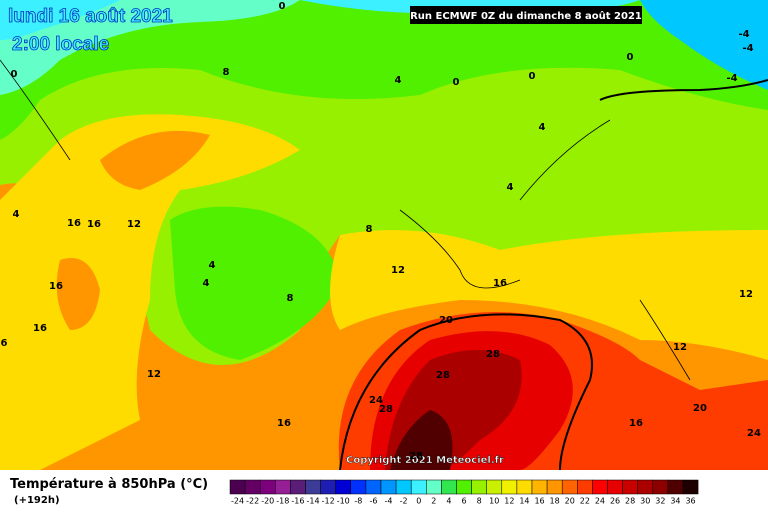 Image resolution: width=768 pixels, height=512 pixels. Describe the element at coordinates (373, 501) in the screenshot. I see `legend-tick-label: -6` at that location.